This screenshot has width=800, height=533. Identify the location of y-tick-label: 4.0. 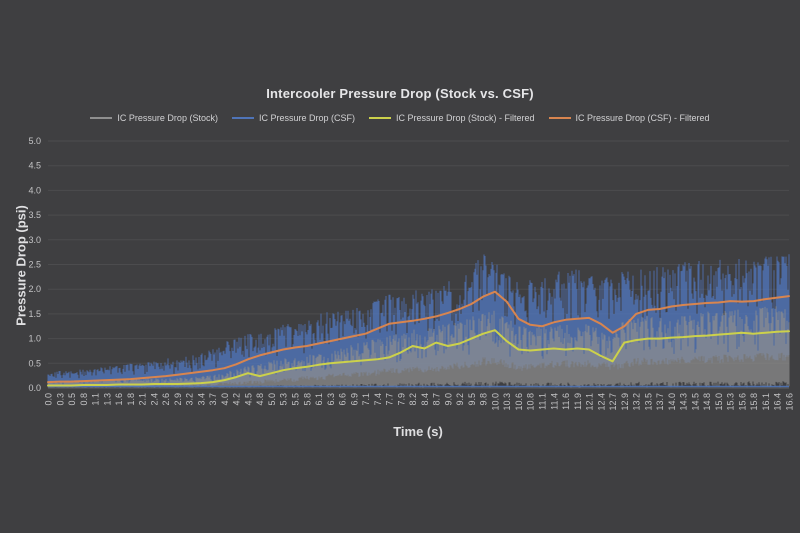
(34, 190).